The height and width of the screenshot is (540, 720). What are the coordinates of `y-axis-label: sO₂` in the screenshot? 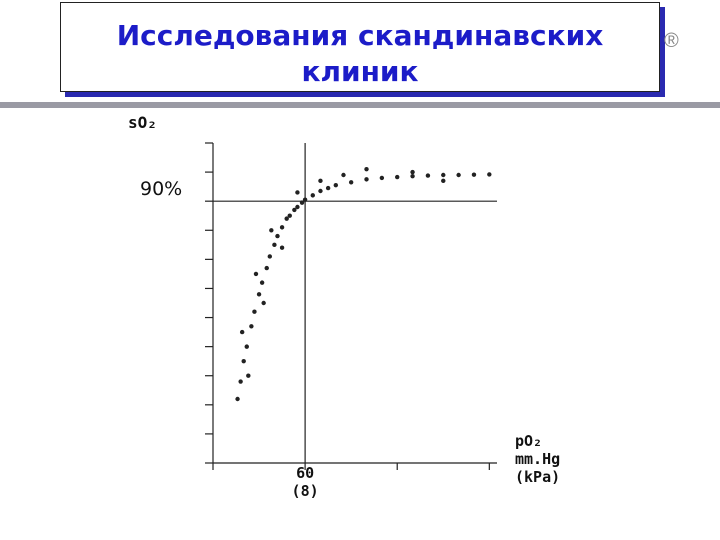 It's located at (142, 122).